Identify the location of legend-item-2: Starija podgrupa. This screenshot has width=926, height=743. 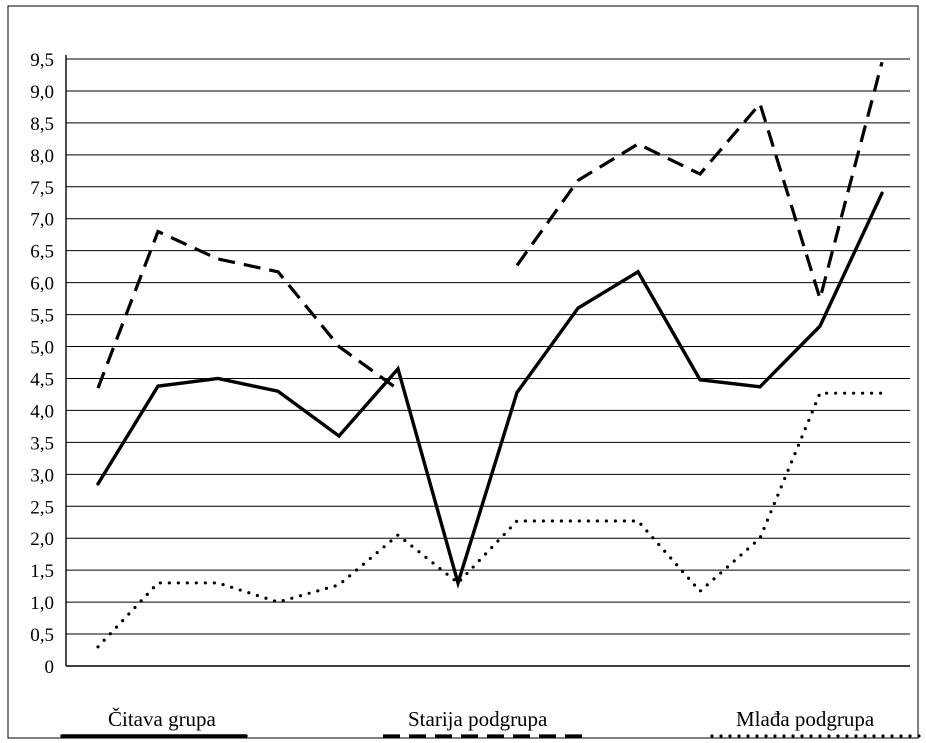
(484, 722).